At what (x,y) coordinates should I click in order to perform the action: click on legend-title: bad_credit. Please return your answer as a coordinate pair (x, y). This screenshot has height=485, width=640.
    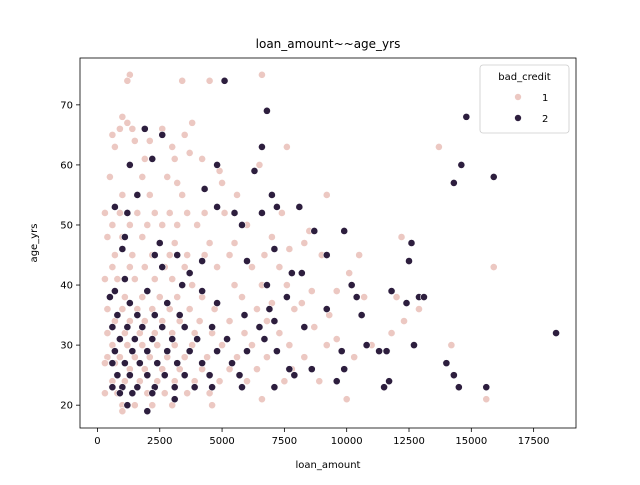
    Looking at the image, I should click on (524, 77).